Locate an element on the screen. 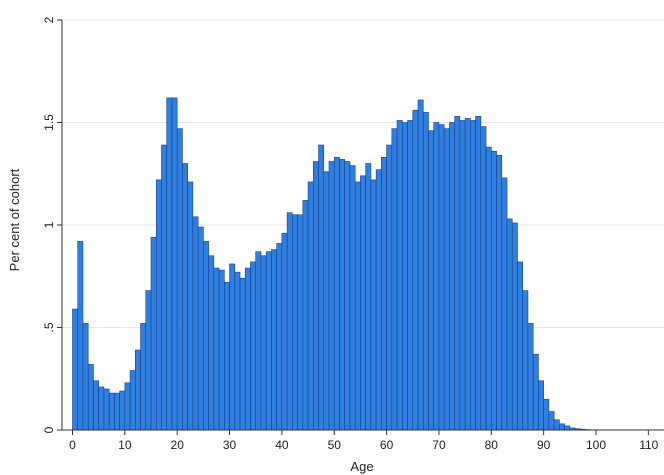  x-tick-label: 0 is located at coordinates (72, 445).